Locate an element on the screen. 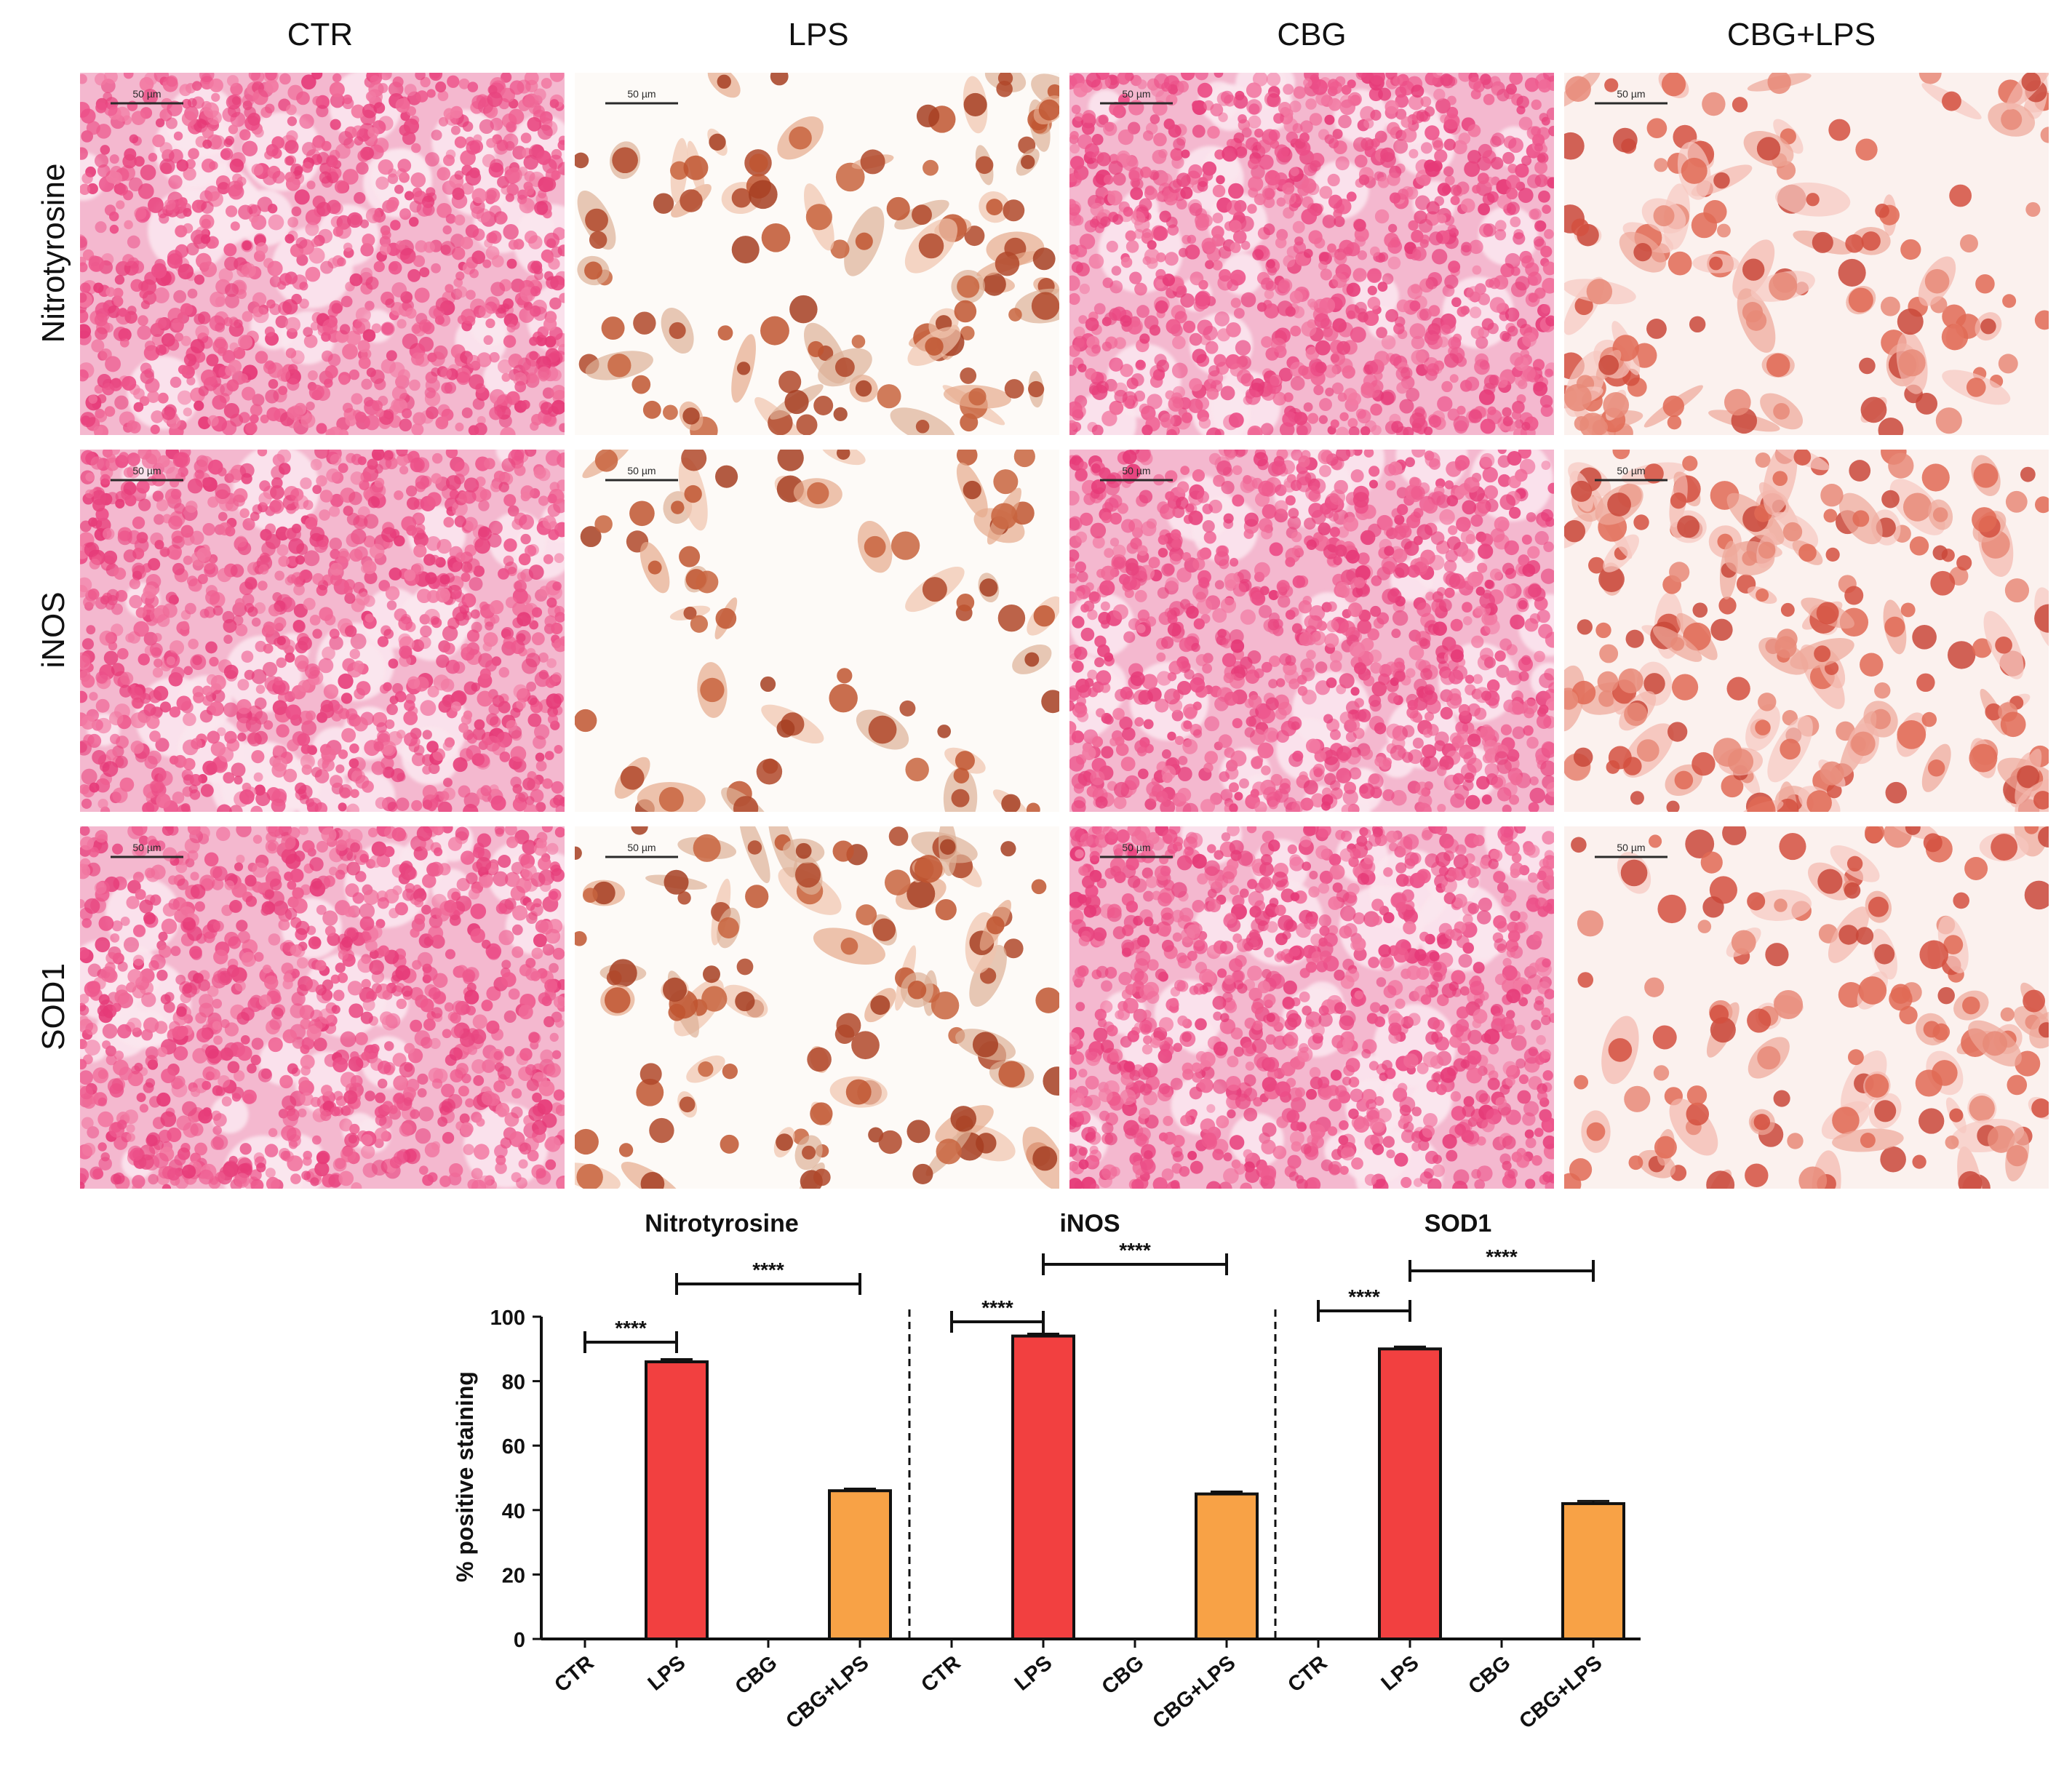  group-title-inos: iNOS is located at coordinates (1089, 1223).